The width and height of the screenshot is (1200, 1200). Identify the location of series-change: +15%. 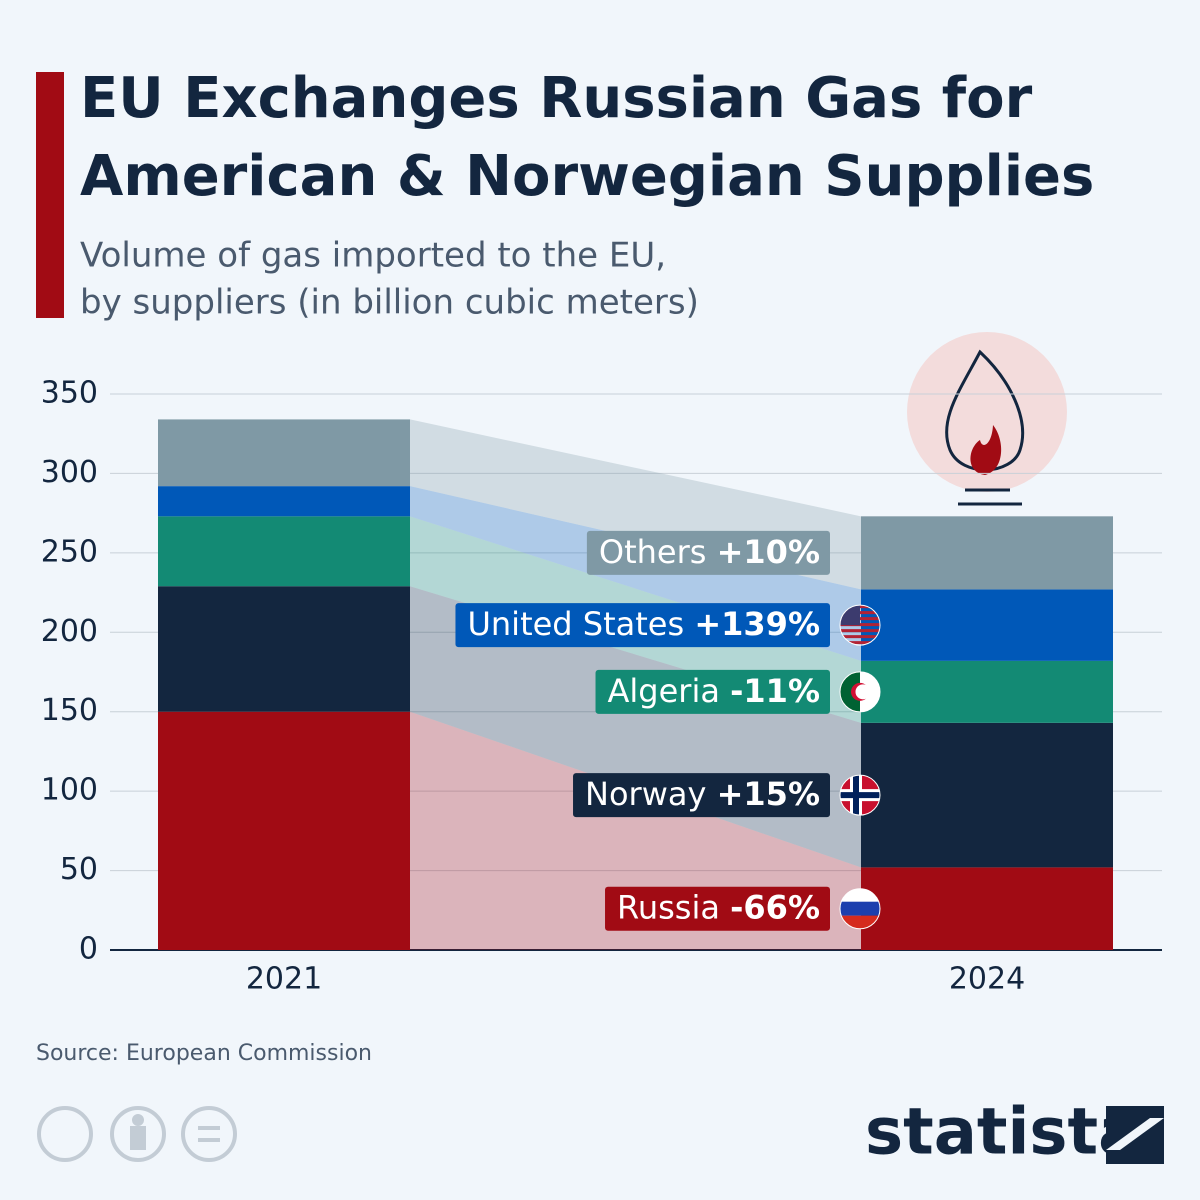
(768, 794).